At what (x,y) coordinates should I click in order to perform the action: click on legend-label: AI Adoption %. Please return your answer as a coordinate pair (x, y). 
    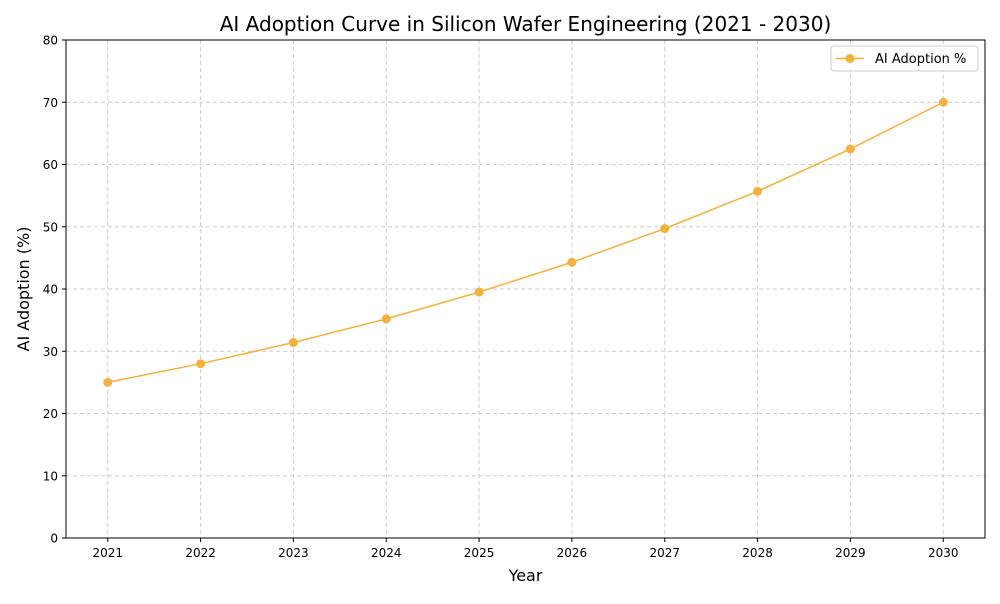
    Looking at the image, I should click on (920, 59).